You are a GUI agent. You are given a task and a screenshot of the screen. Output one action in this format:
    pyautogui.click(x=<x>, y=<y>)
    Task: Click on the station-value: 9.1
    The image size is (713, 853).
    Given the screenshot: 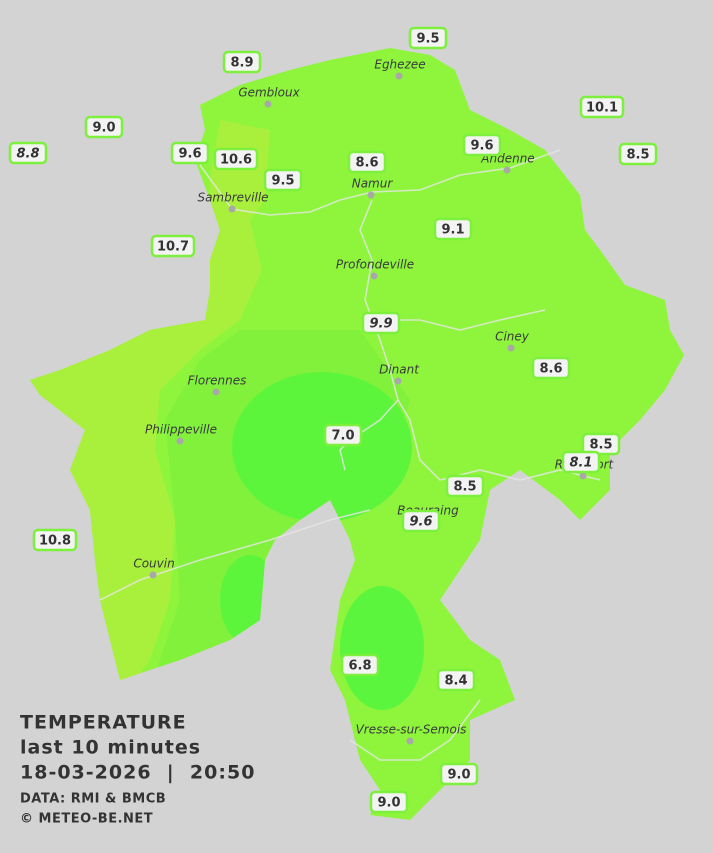 What is the action you would take?
    pyautogui.click(x=452, y=230)
    